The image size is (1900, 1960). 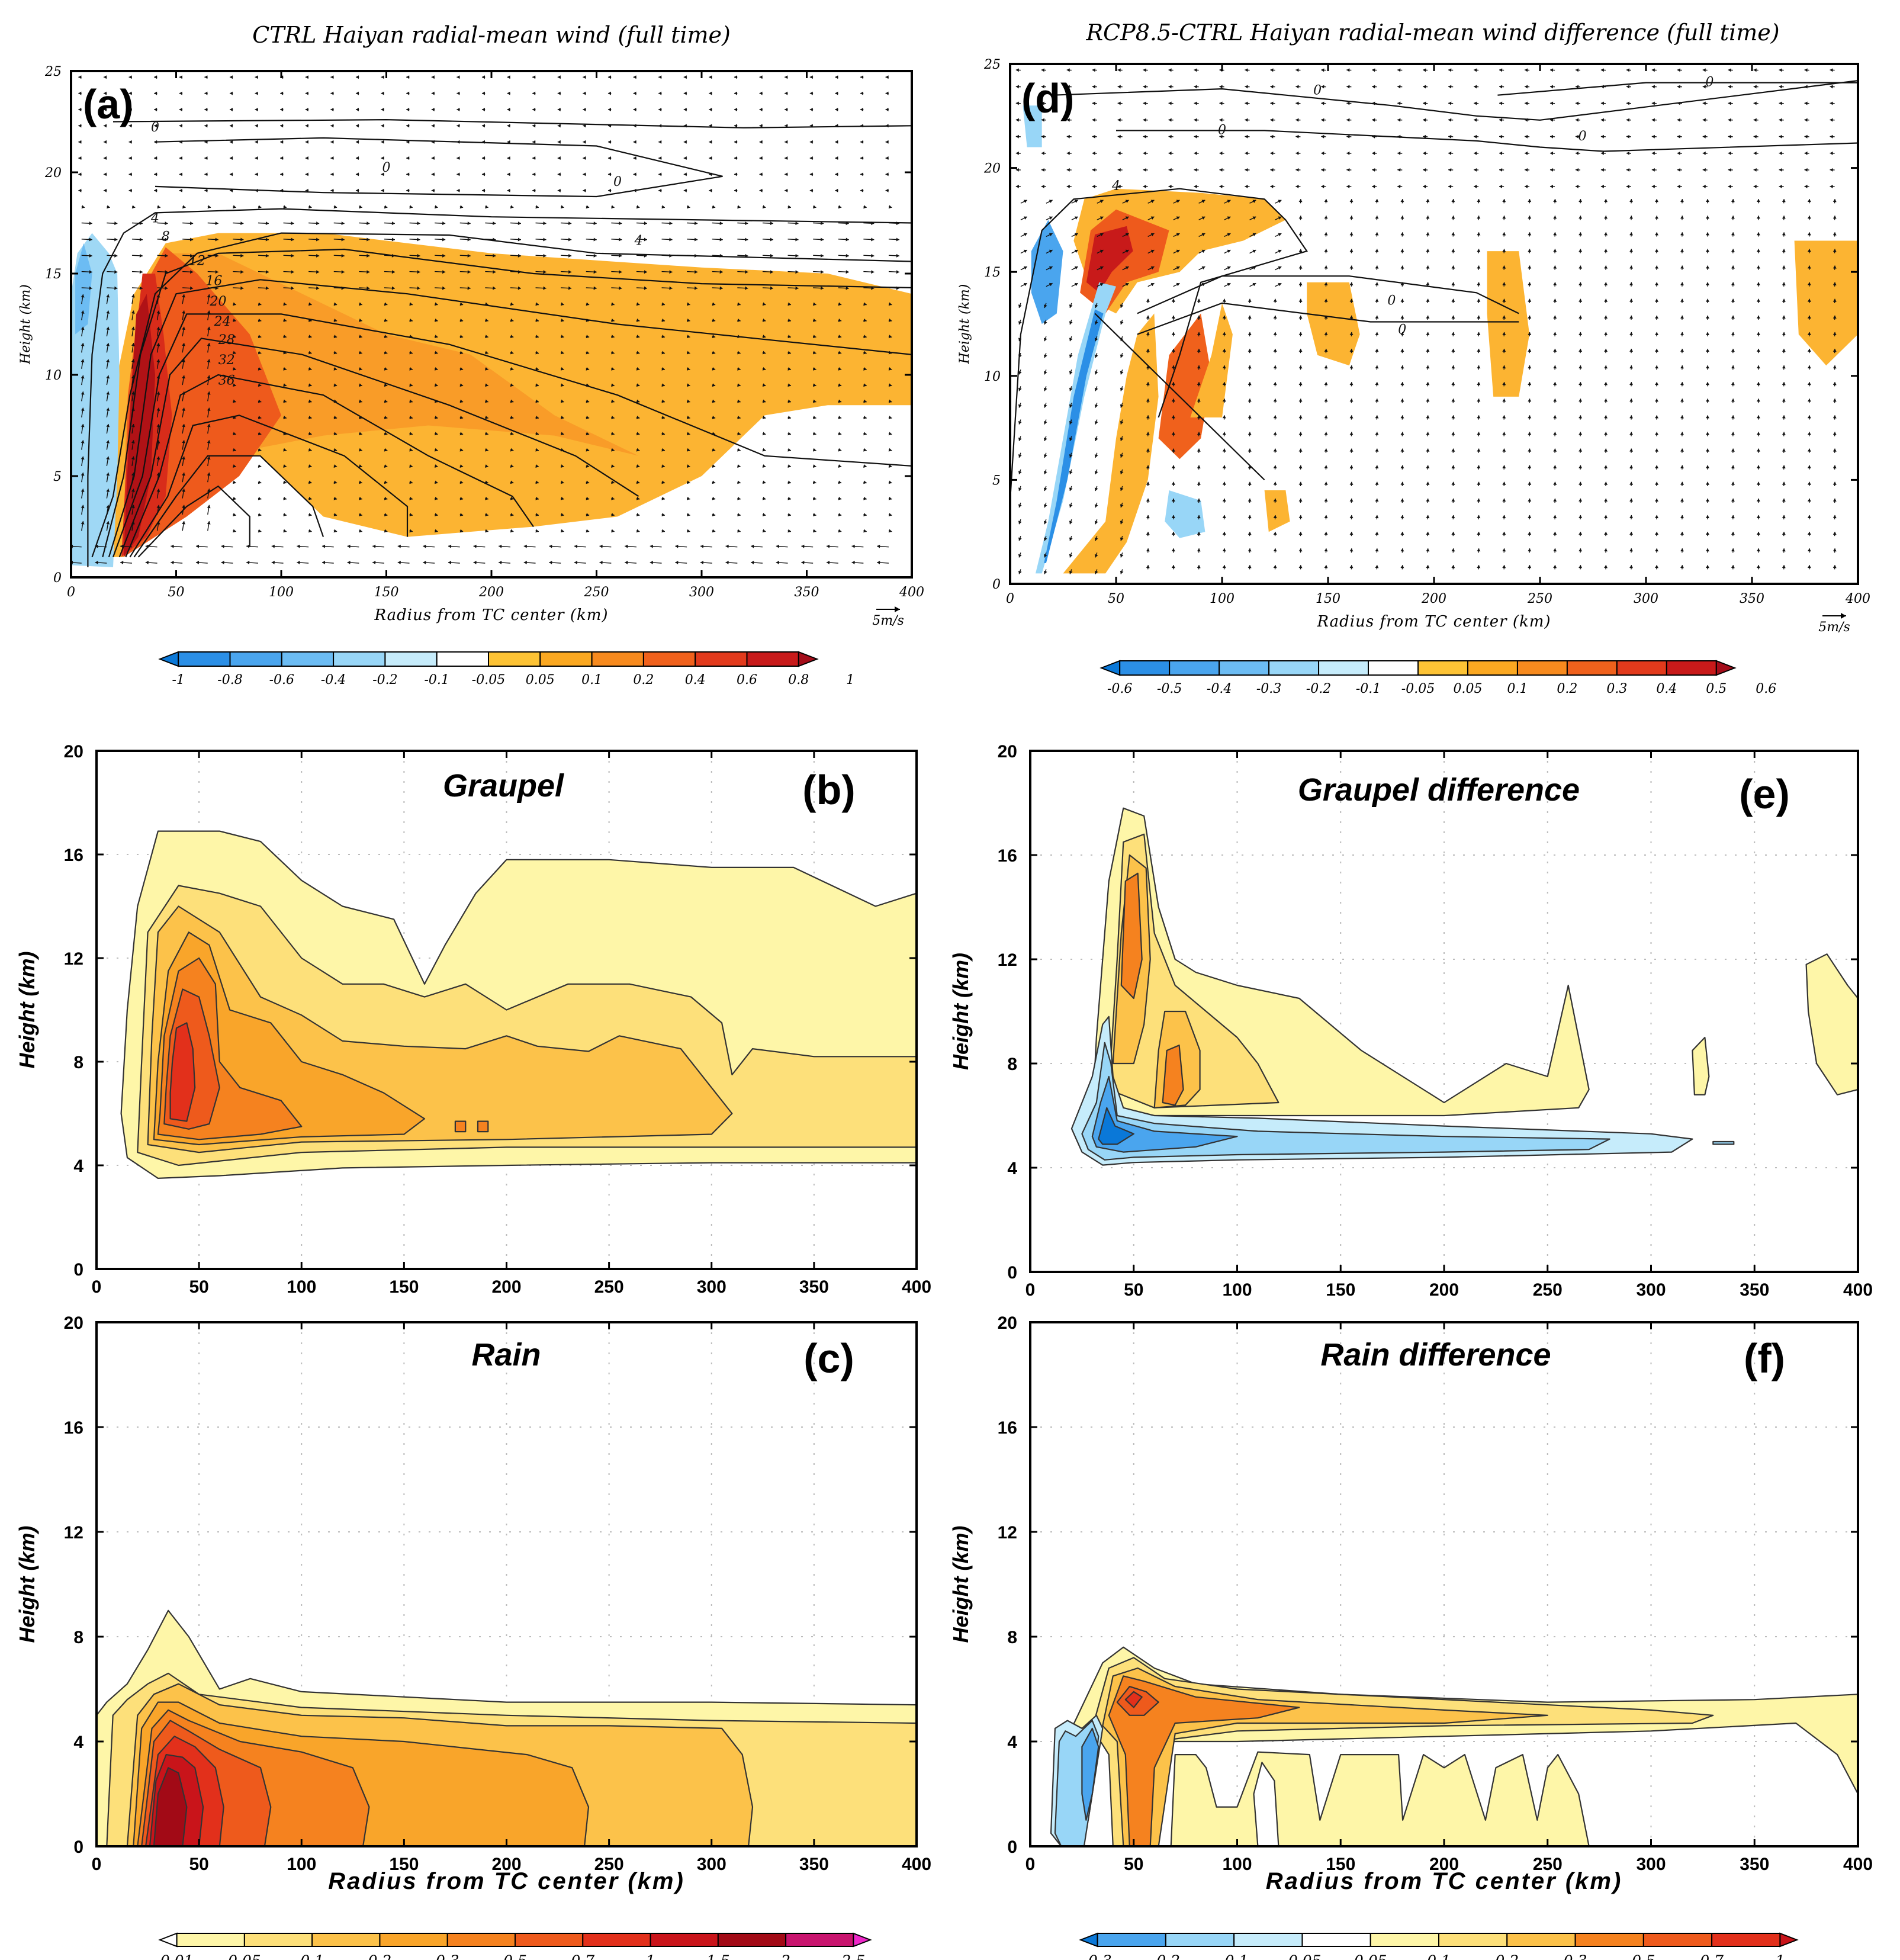 What do you see at coordinates (911, 592) in the screenshot?
I see `x-tick-label: 400` at bounding box center [911, 592].